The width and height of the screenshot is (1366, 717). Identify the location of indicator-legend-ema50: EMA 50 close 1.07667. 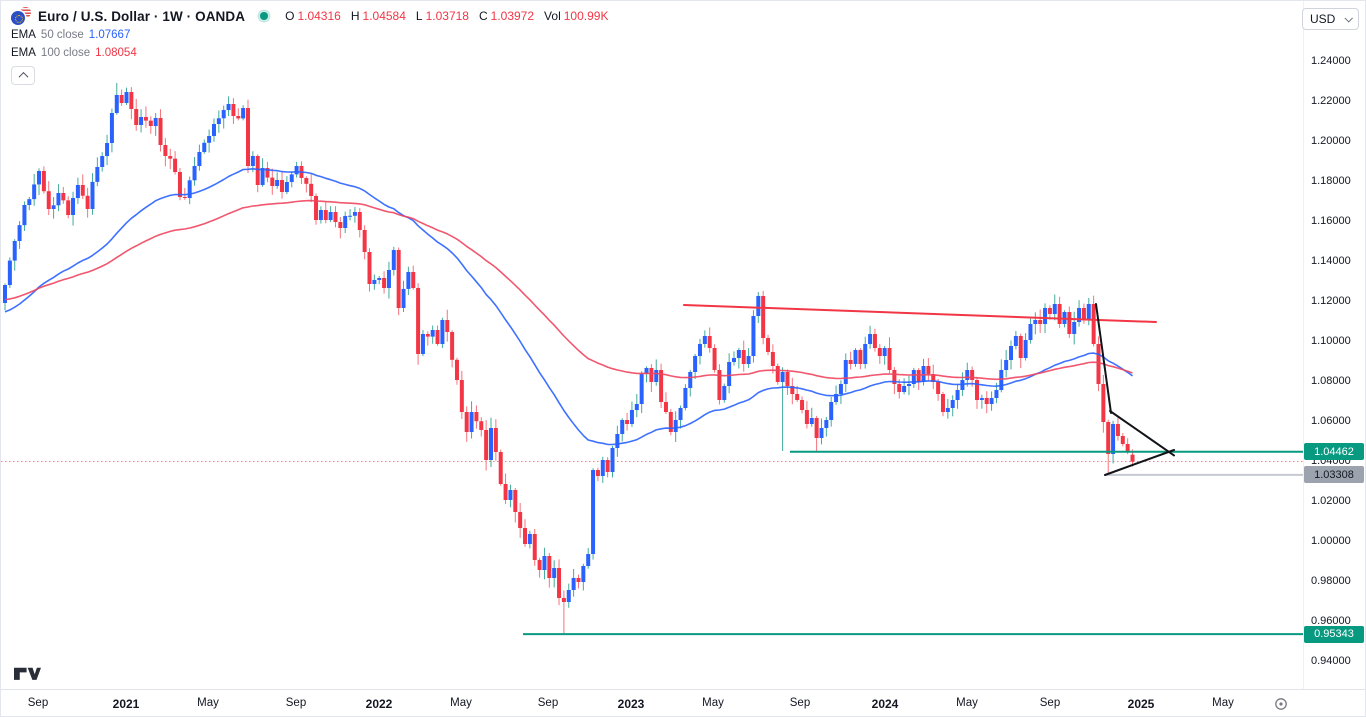
(309, 35).